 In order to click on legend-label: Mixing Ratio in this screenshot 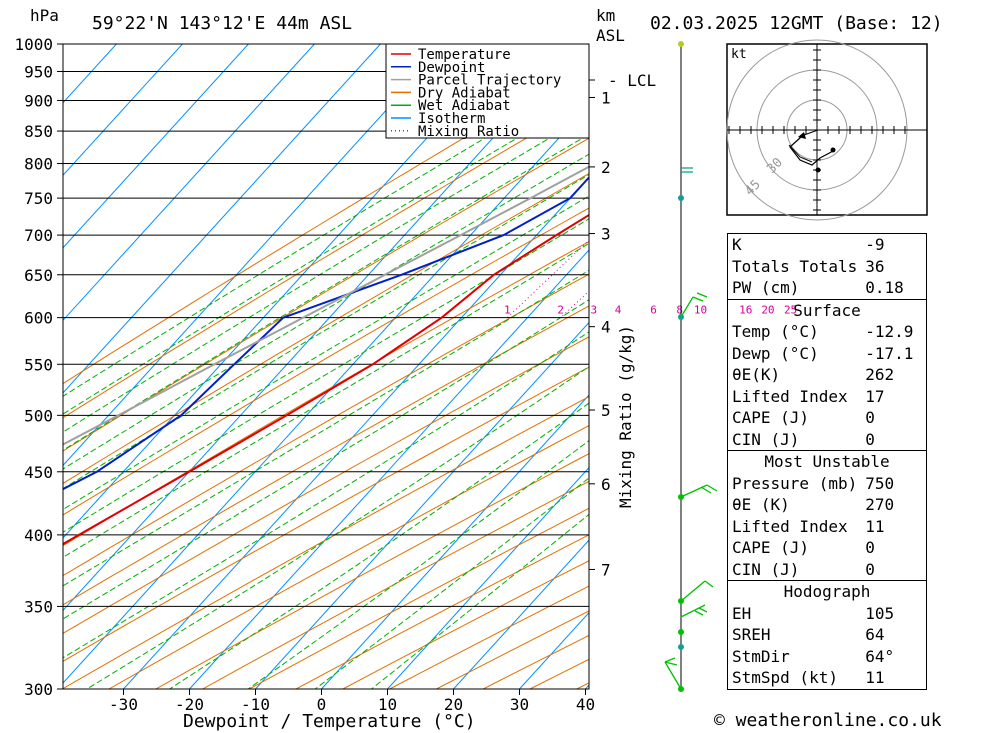, I will do `click(468, 132)`.